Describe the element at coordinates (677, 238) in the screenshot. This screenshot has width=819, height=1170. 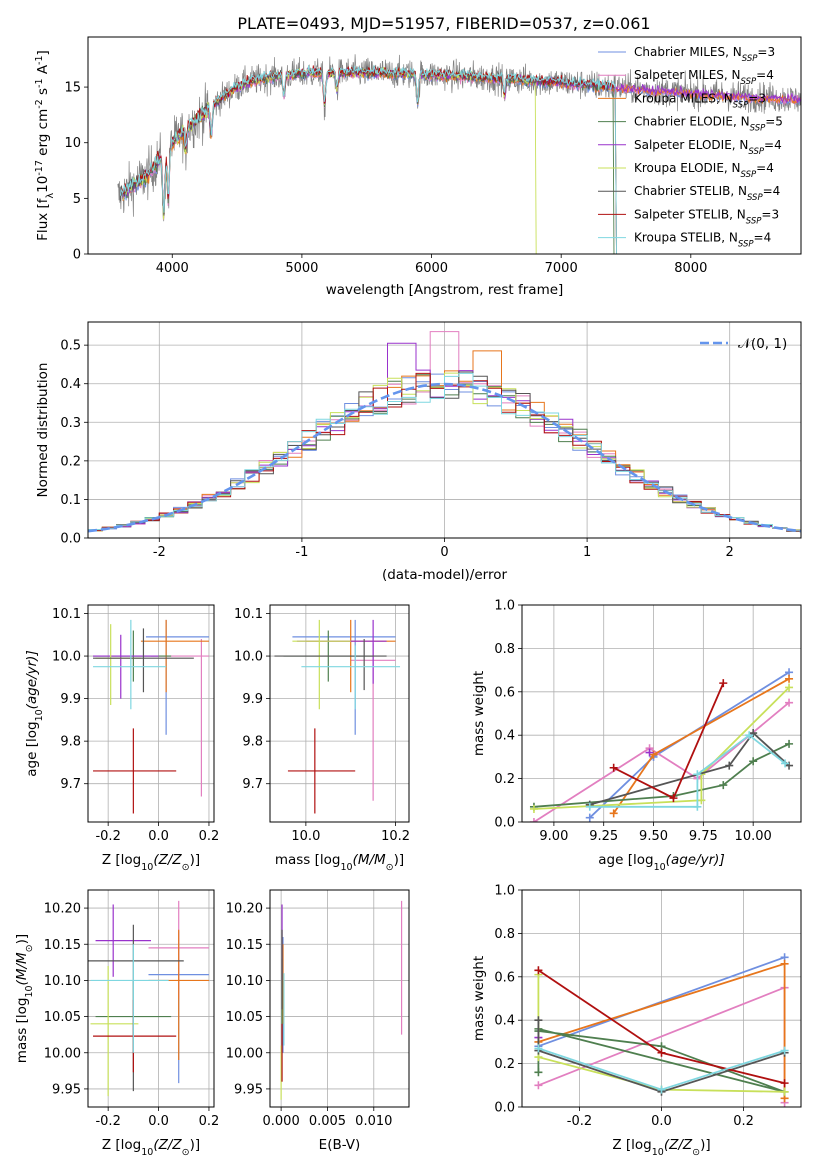
I see `legend-series-name: Kroupa STELIB` at that location.